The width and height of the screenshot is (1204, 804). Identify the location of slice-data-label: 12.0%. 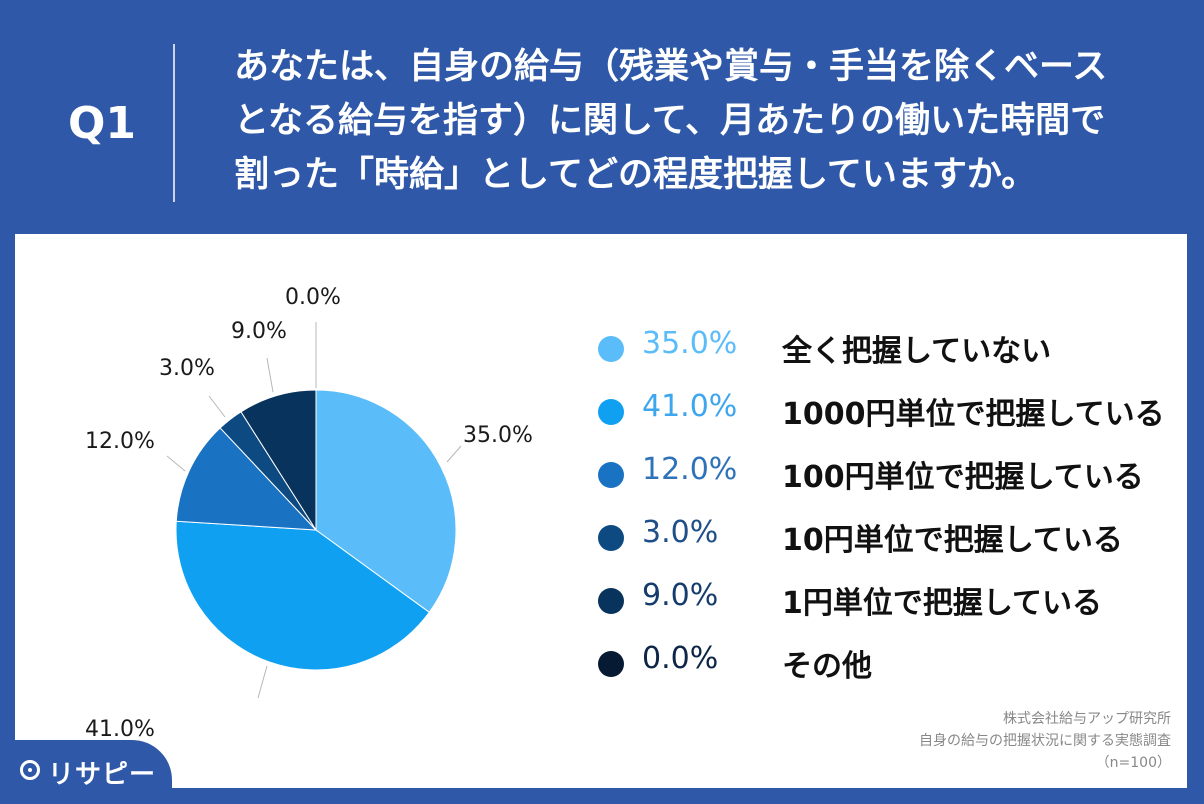
(120, 441).